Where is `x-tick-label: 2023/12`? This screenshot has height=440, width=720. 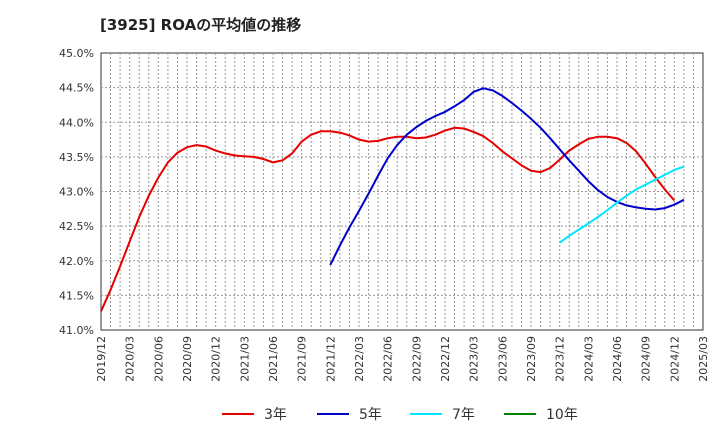
x-tick-label: 2023/12 is located at coordinates (560, 359).